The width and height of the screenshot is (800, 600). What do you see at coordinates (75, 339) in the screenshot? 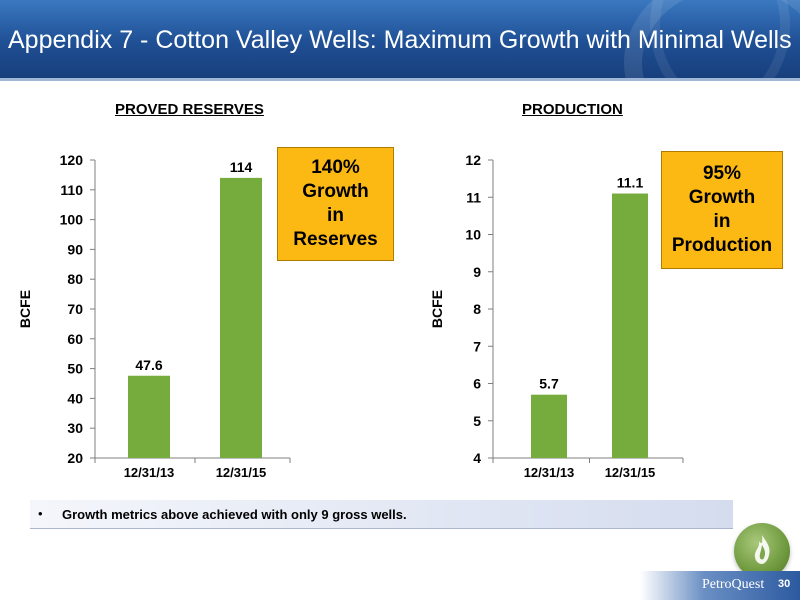
I see `y-tick-label: 60` at bounding box center [75, 339].